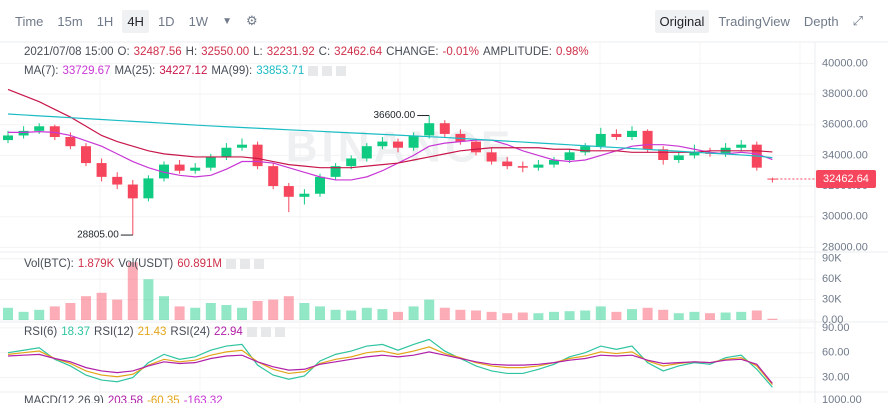 The height and width of the screenshot is (403, 888). Describe the element at coordinates (842, 398) in the screenshot. I see `y-tick-label: 1000.00` at that location.